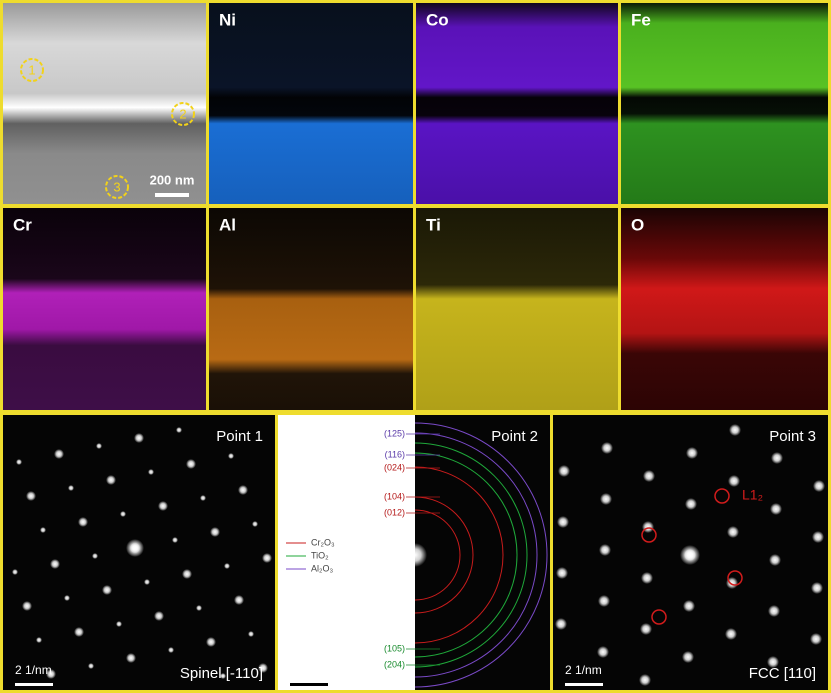 The image size is (831, 693). What do you see at coordinates (346, 552) in the screenshot?
I see `white-half` at bounding box center [346, 552].